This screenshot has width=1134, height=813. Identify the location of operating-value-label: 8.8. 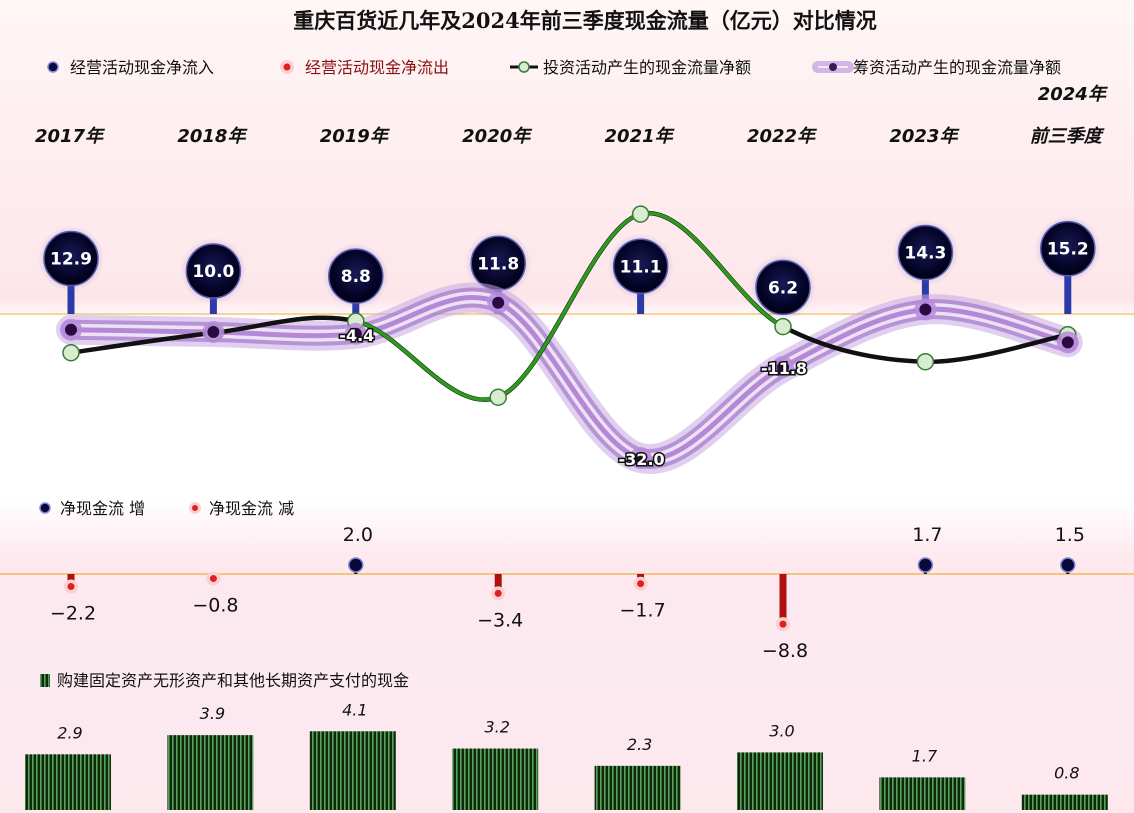
(356, 277).